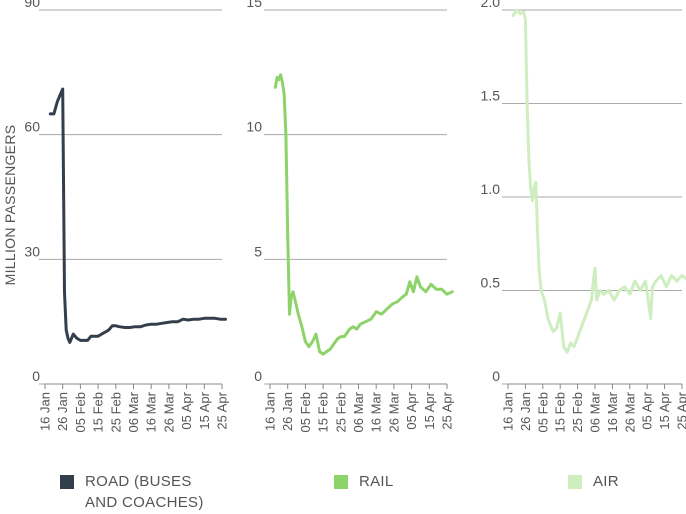 Image resolution: width=686 pixels, height=514 pixels. Describe the element at coordinates (32, 127) in the screenshot. I see `y-tick-label: 60` at that location.